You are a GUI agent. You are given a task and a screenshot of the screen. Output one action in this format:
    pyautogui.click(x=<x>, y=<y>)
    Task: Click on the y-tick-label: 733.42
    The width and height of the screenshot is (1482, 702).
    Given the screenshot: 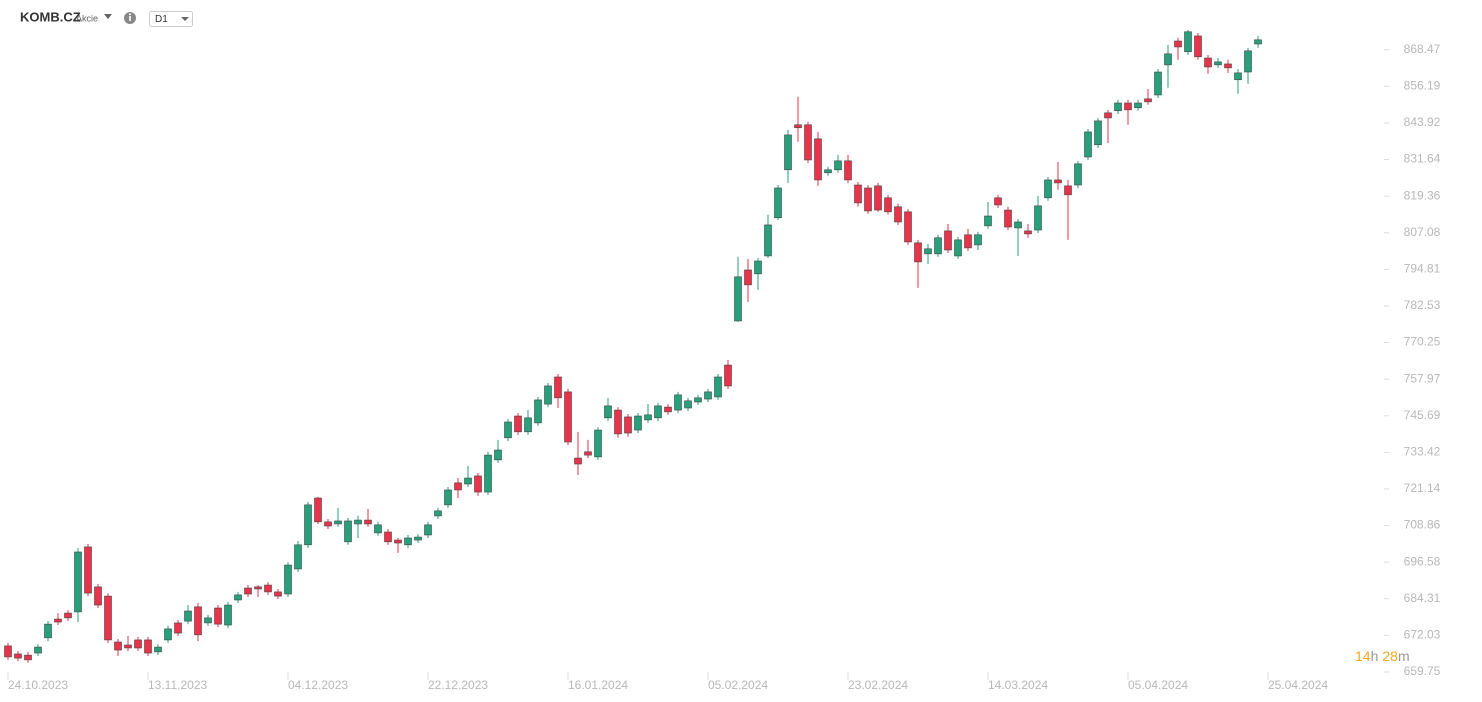 What is the action you would take?
    pyautogui.click(x=1422, y=452)
    